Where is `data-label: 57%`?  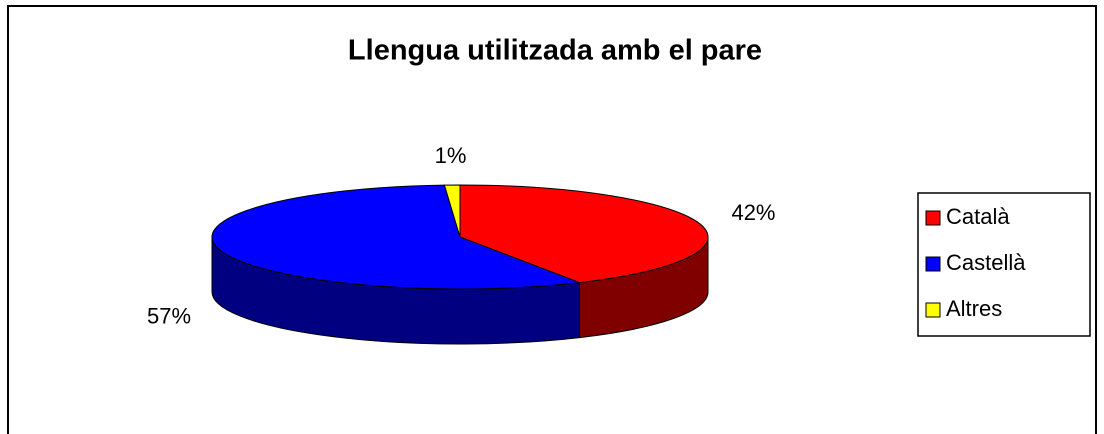 data-label: 57% is located at coordinates (169, 315).